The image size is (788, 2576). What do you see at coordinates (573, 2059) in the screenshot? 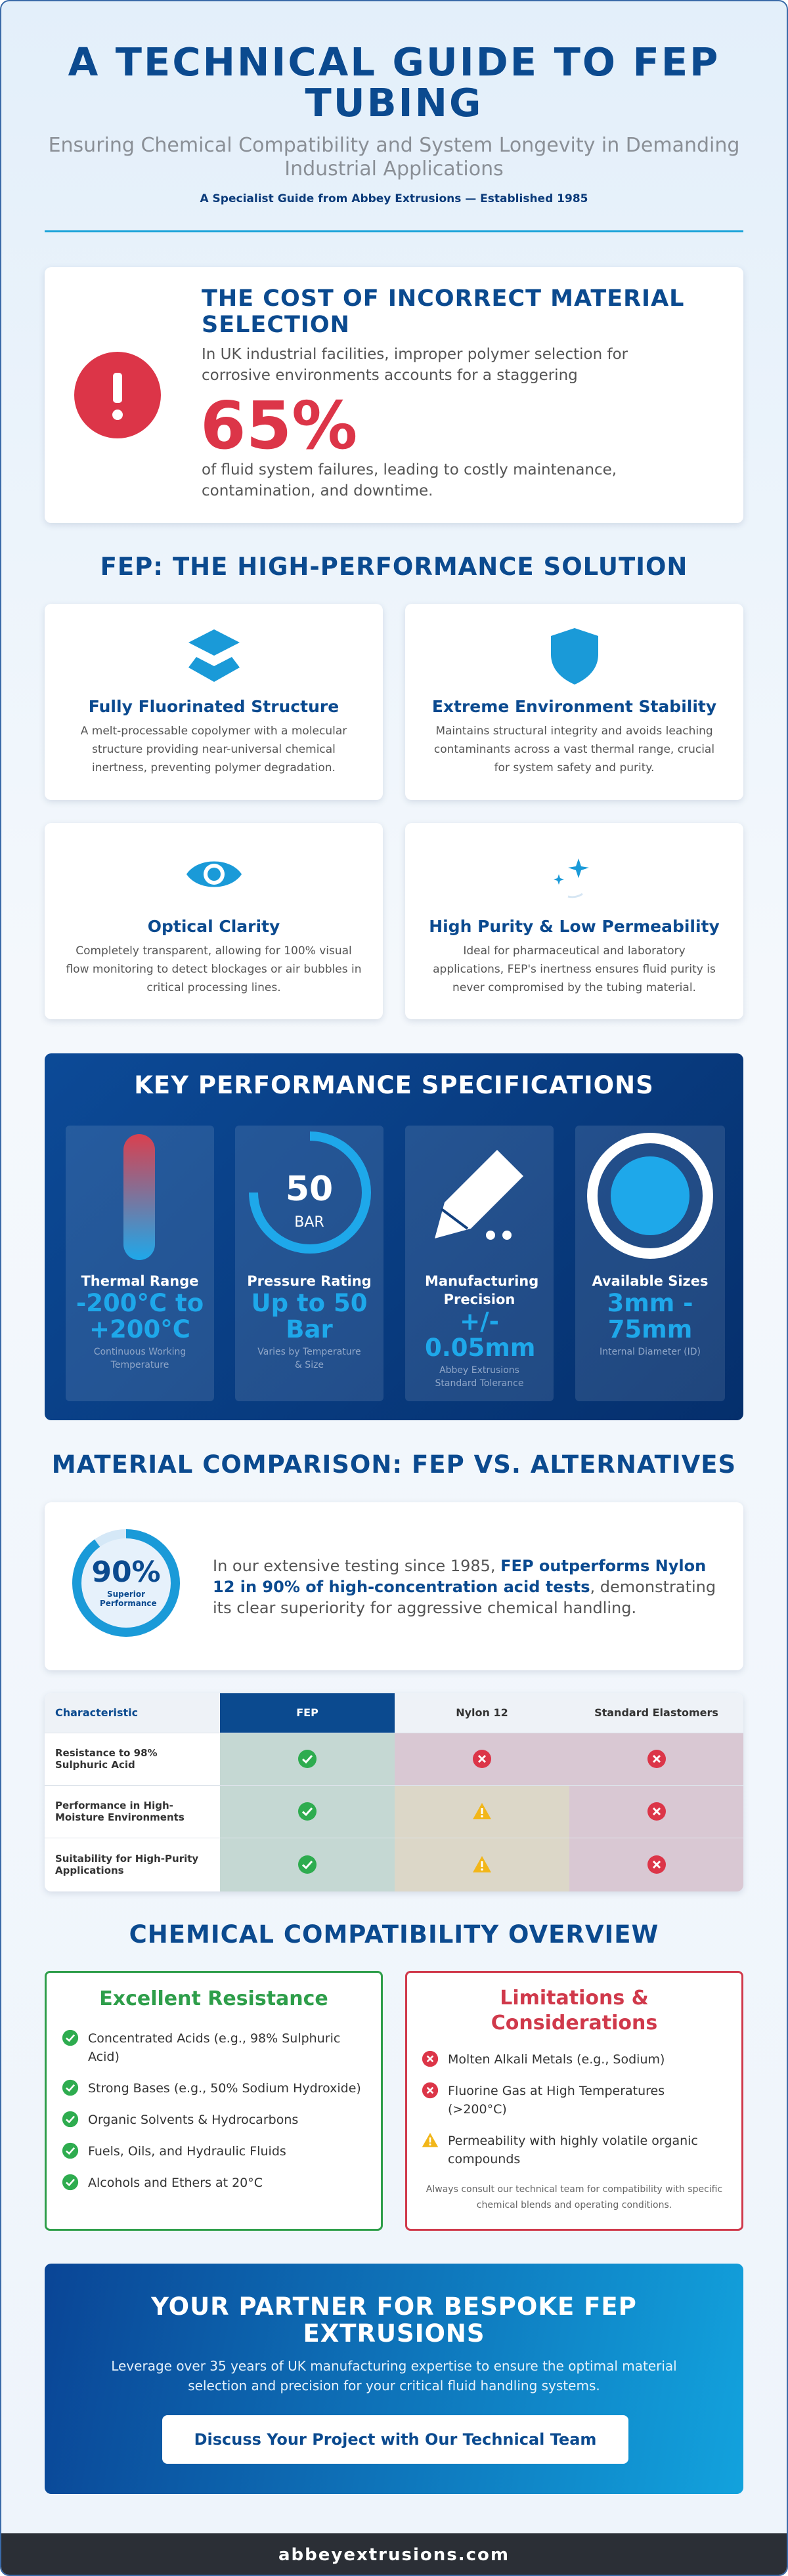
I see `list-item: Molten Alkali Metals (e.g., Sodium)` at bounding box center [573, 2059].